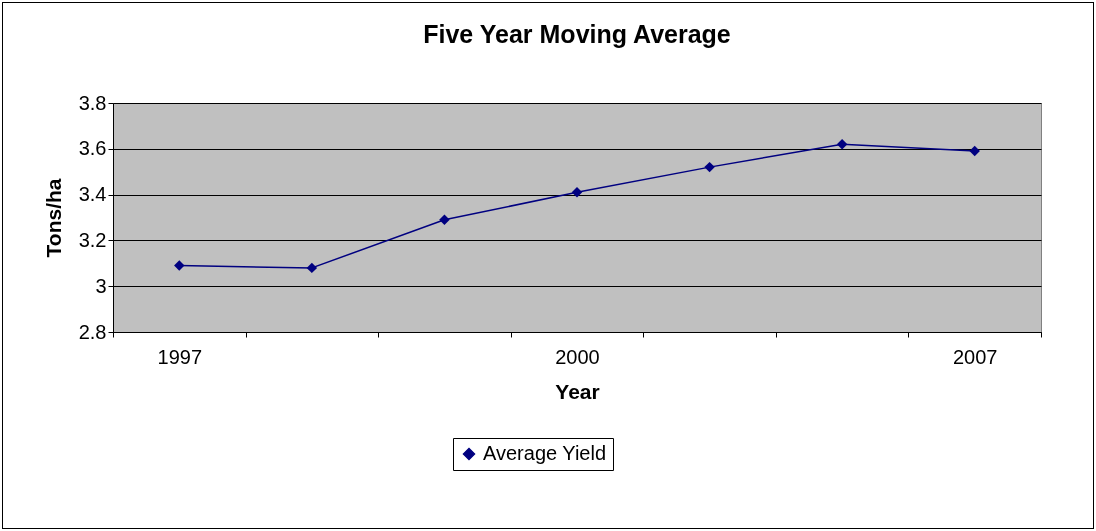 The image size is (1096, 531). I want to click on chart-title: Five Year Moving Average, so click(577, 34).